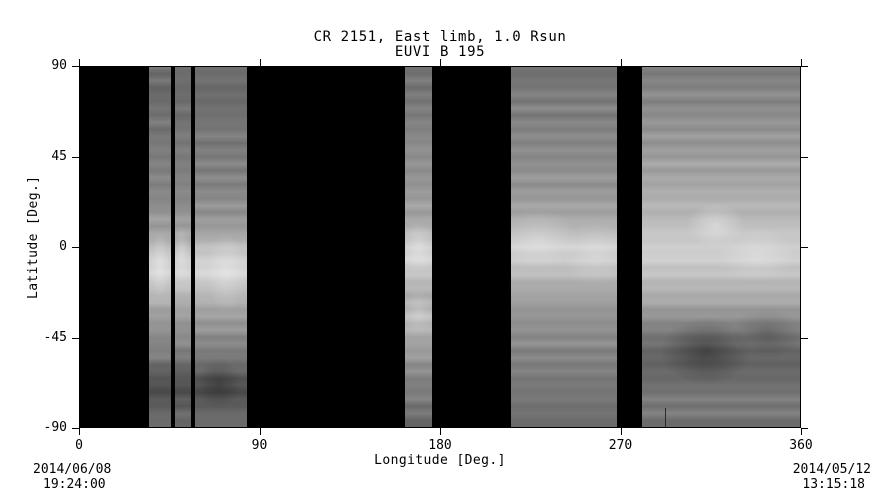  What do you see at coordinates (63, 246) in the screenshot?
I see `y-axis-tick-label: 0` at bounding box center [63, 246].